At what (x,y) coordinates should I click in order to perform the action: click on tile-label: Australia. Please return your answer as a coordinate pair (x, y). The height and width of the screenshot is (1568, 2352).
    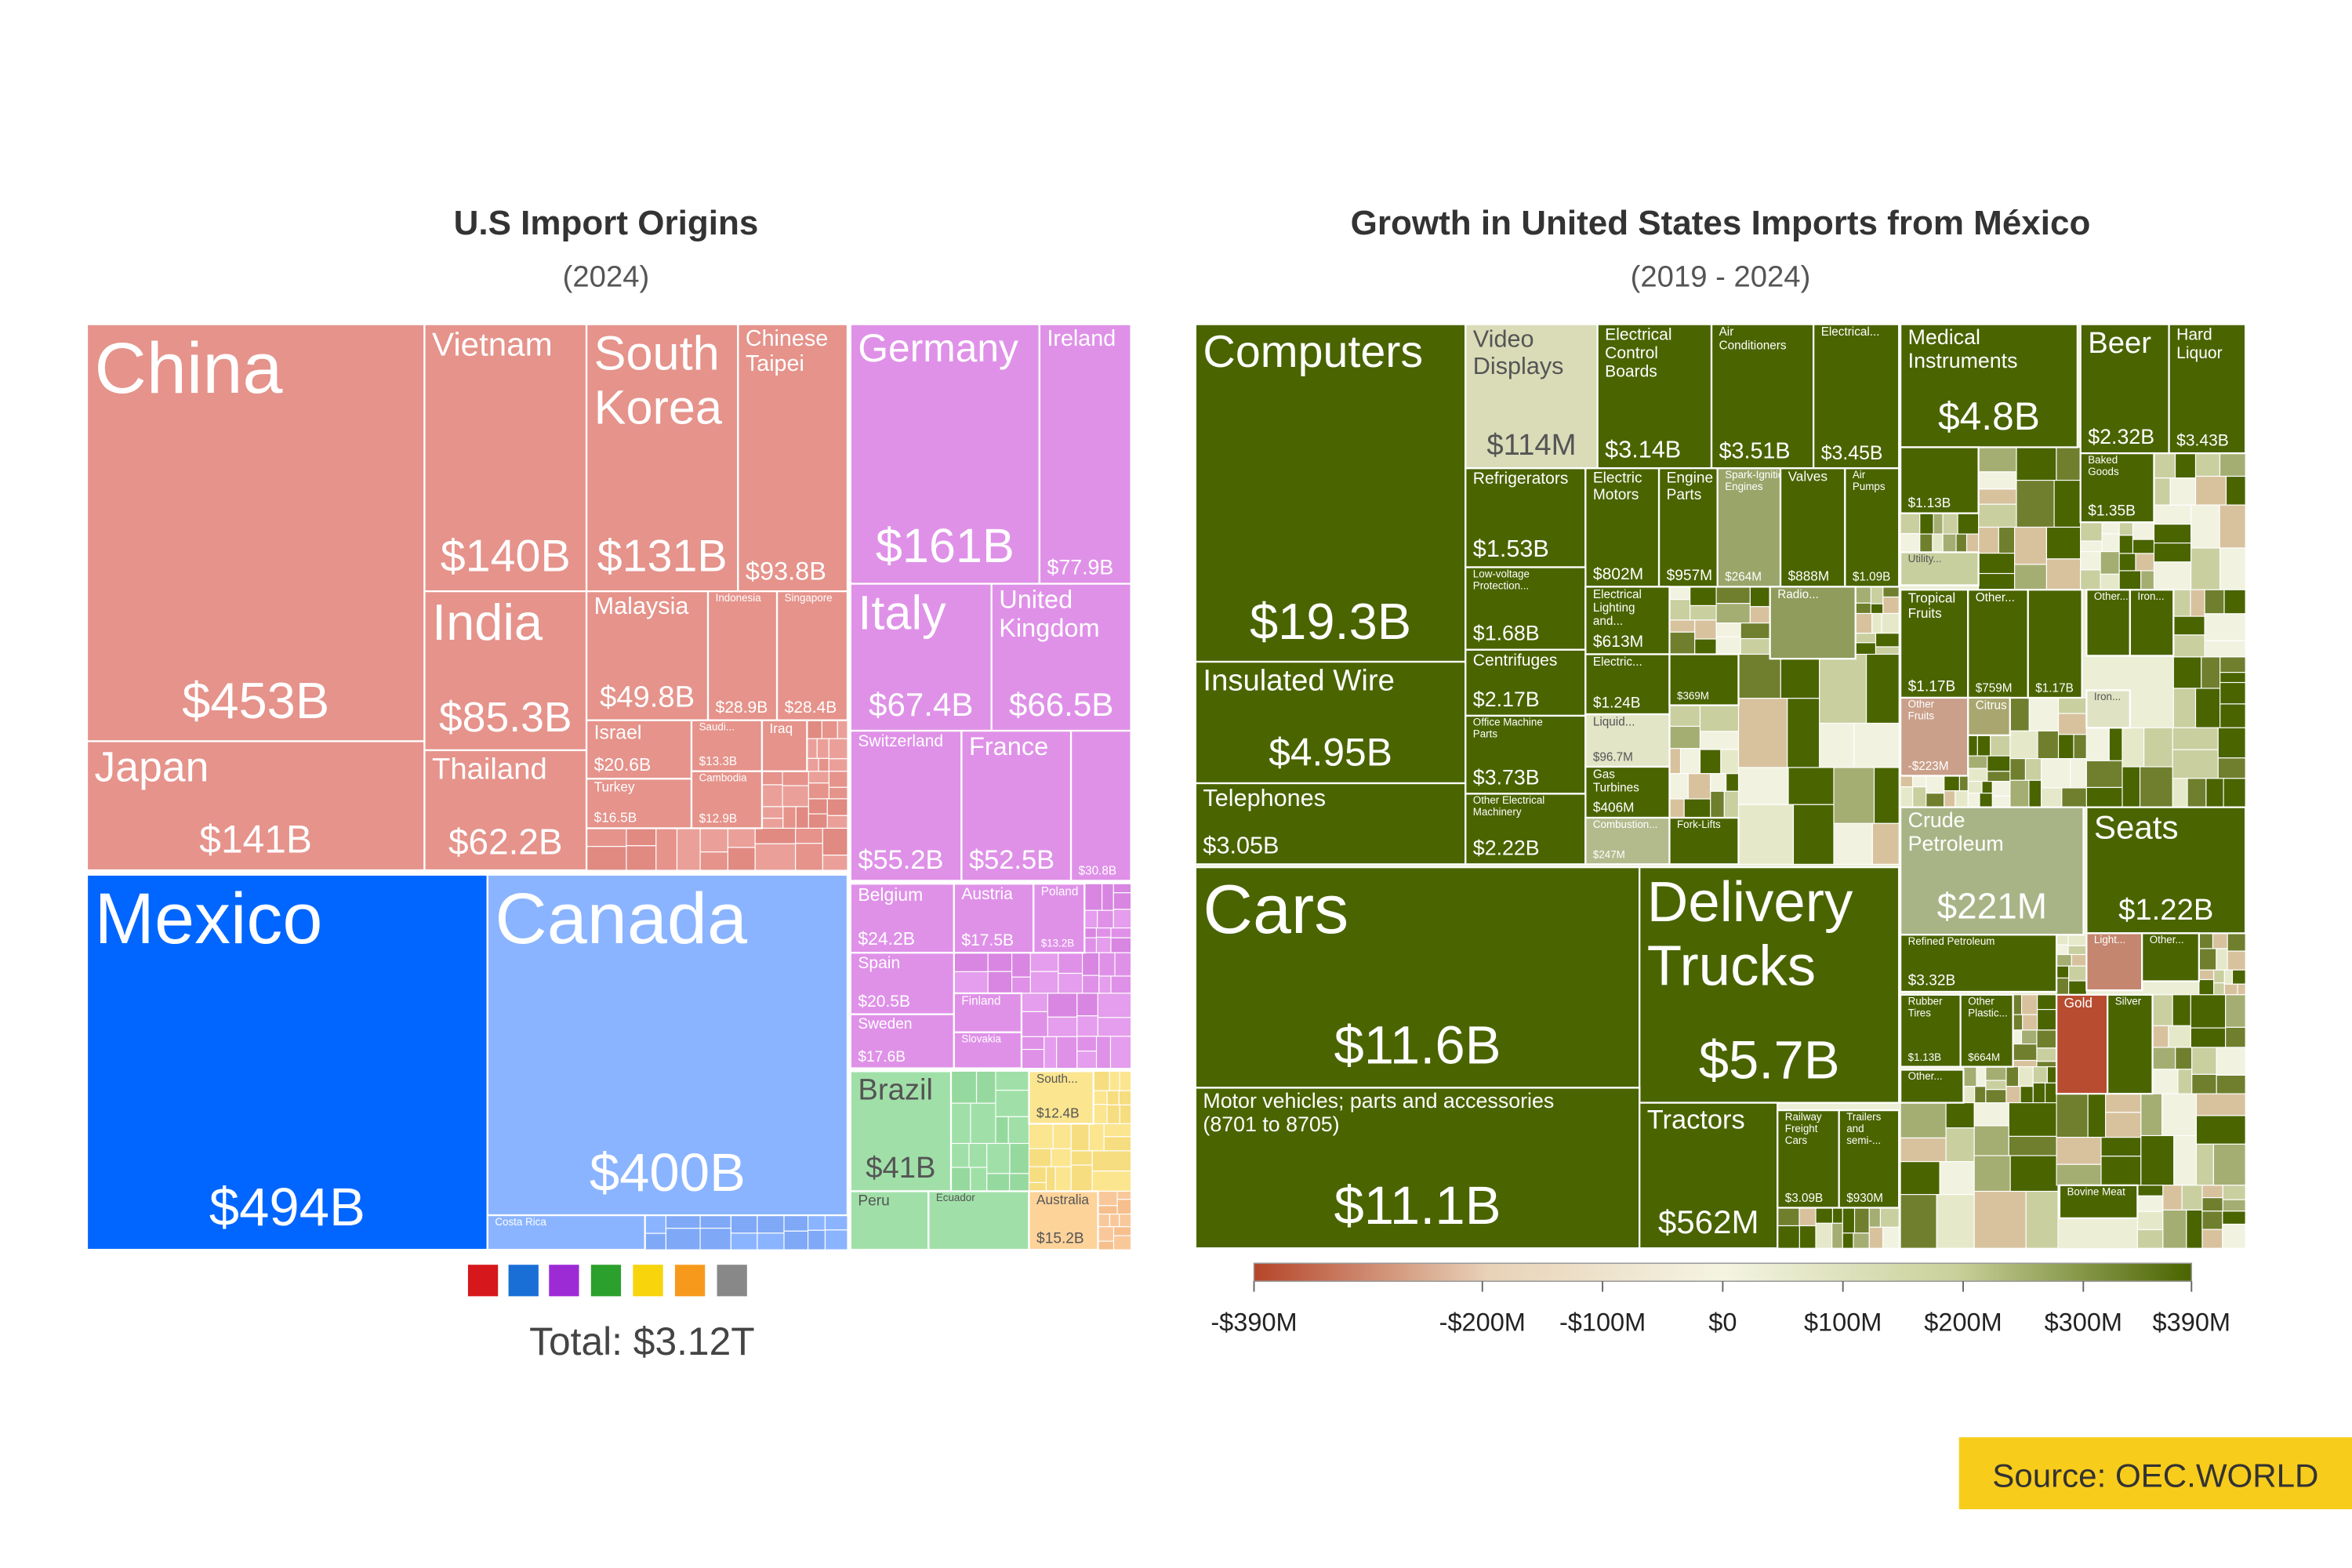
    Looking at the image, I should click on (1062, 1199).